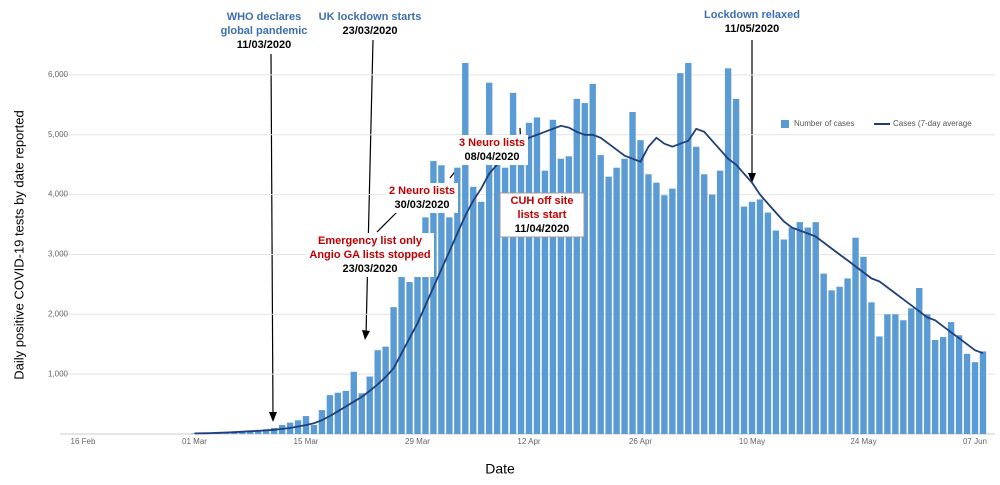 This screenshot has width=1000, height=485. Describe the element at coordinates (542, 229) in the screenshot. I see `annotation-date: 11/04/2020` at that location.